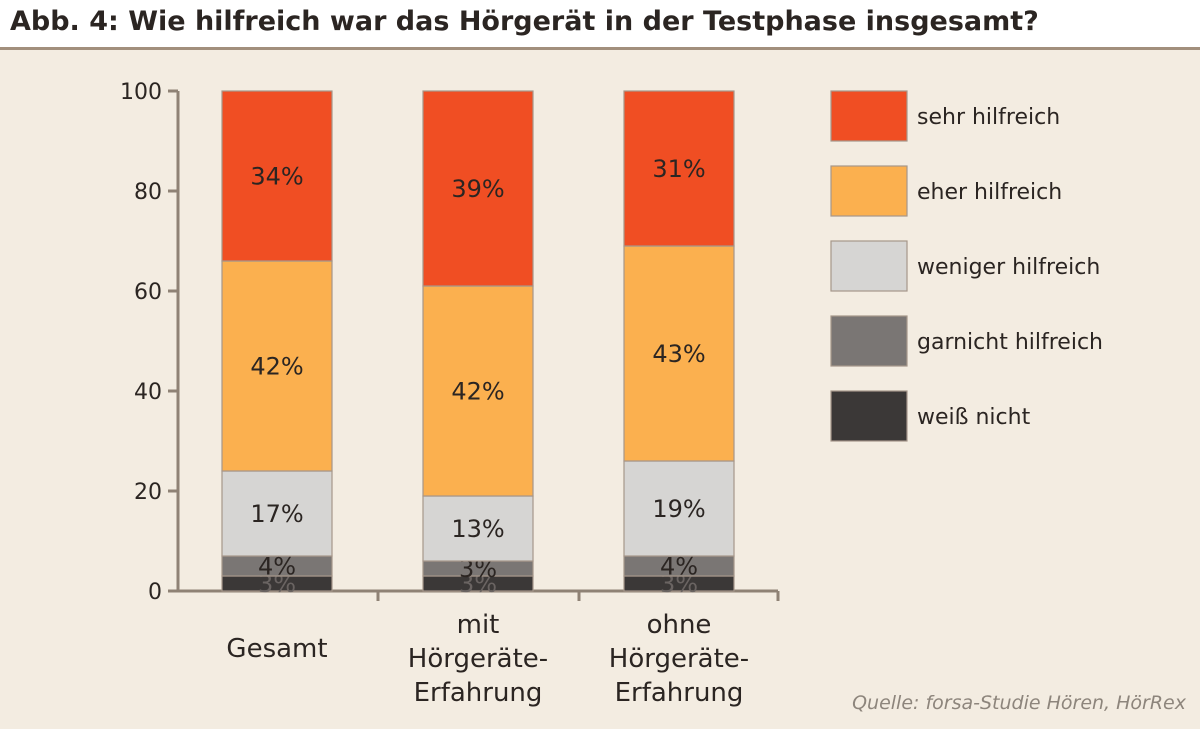  I want to click on y-tick-label: 100, so click(141, 92).